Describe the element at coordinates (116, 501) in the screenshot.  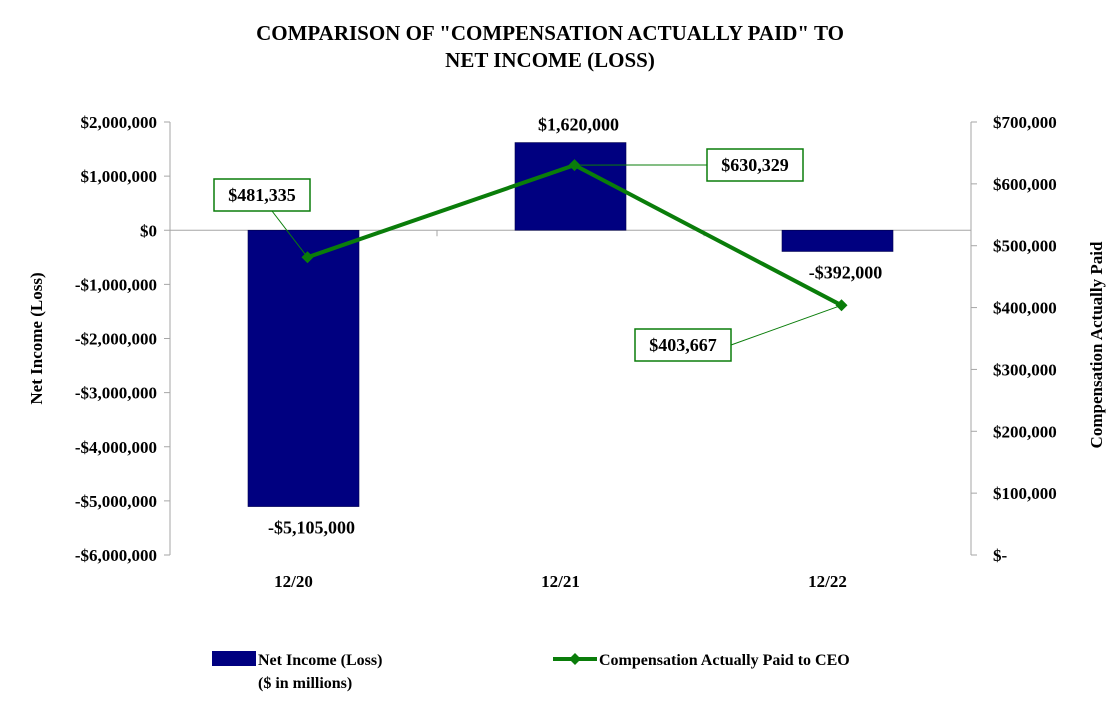
I see `left-tick-label: -$5,000,000` at that location.